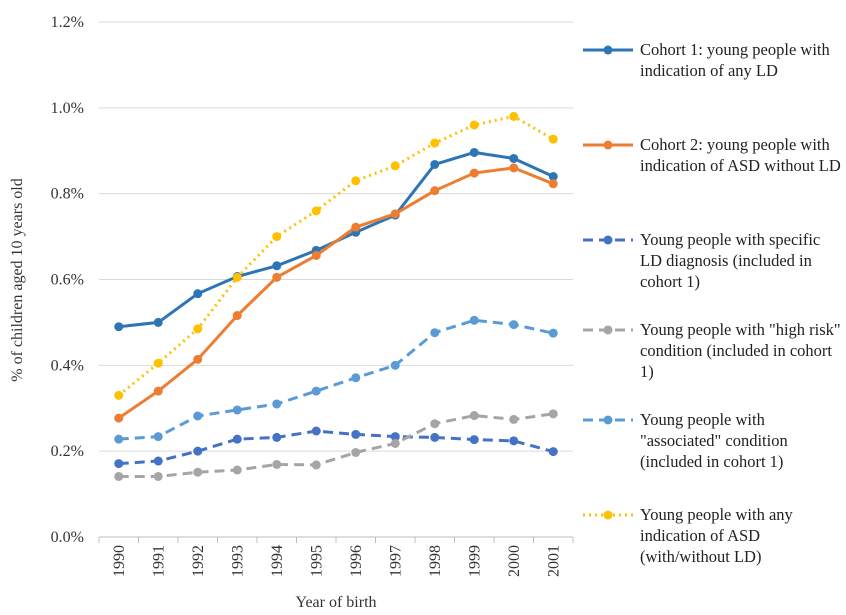 This screenshot has width=846, height=615. I want to click on y-tick-label: 0.0%, so click(67, 537).